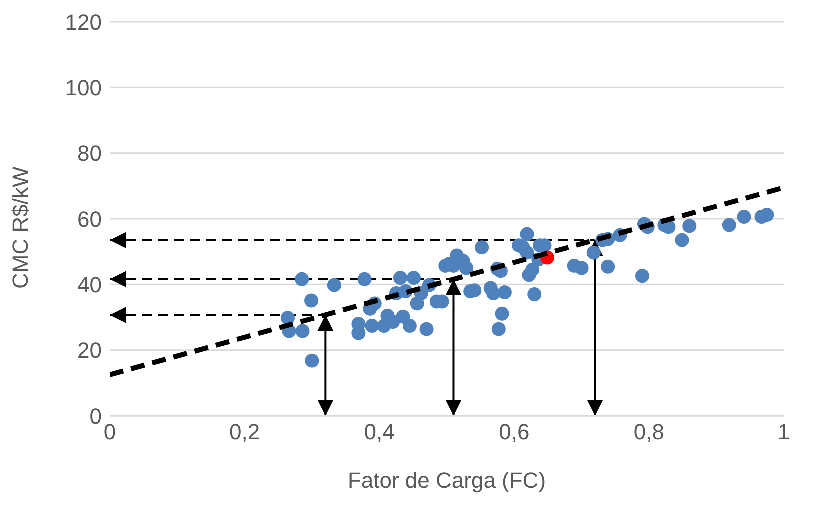  What do you see at coordinates (83, 22) in the screenshot?
I see `y-tick-label: 120` at bounding box center [83, 22].